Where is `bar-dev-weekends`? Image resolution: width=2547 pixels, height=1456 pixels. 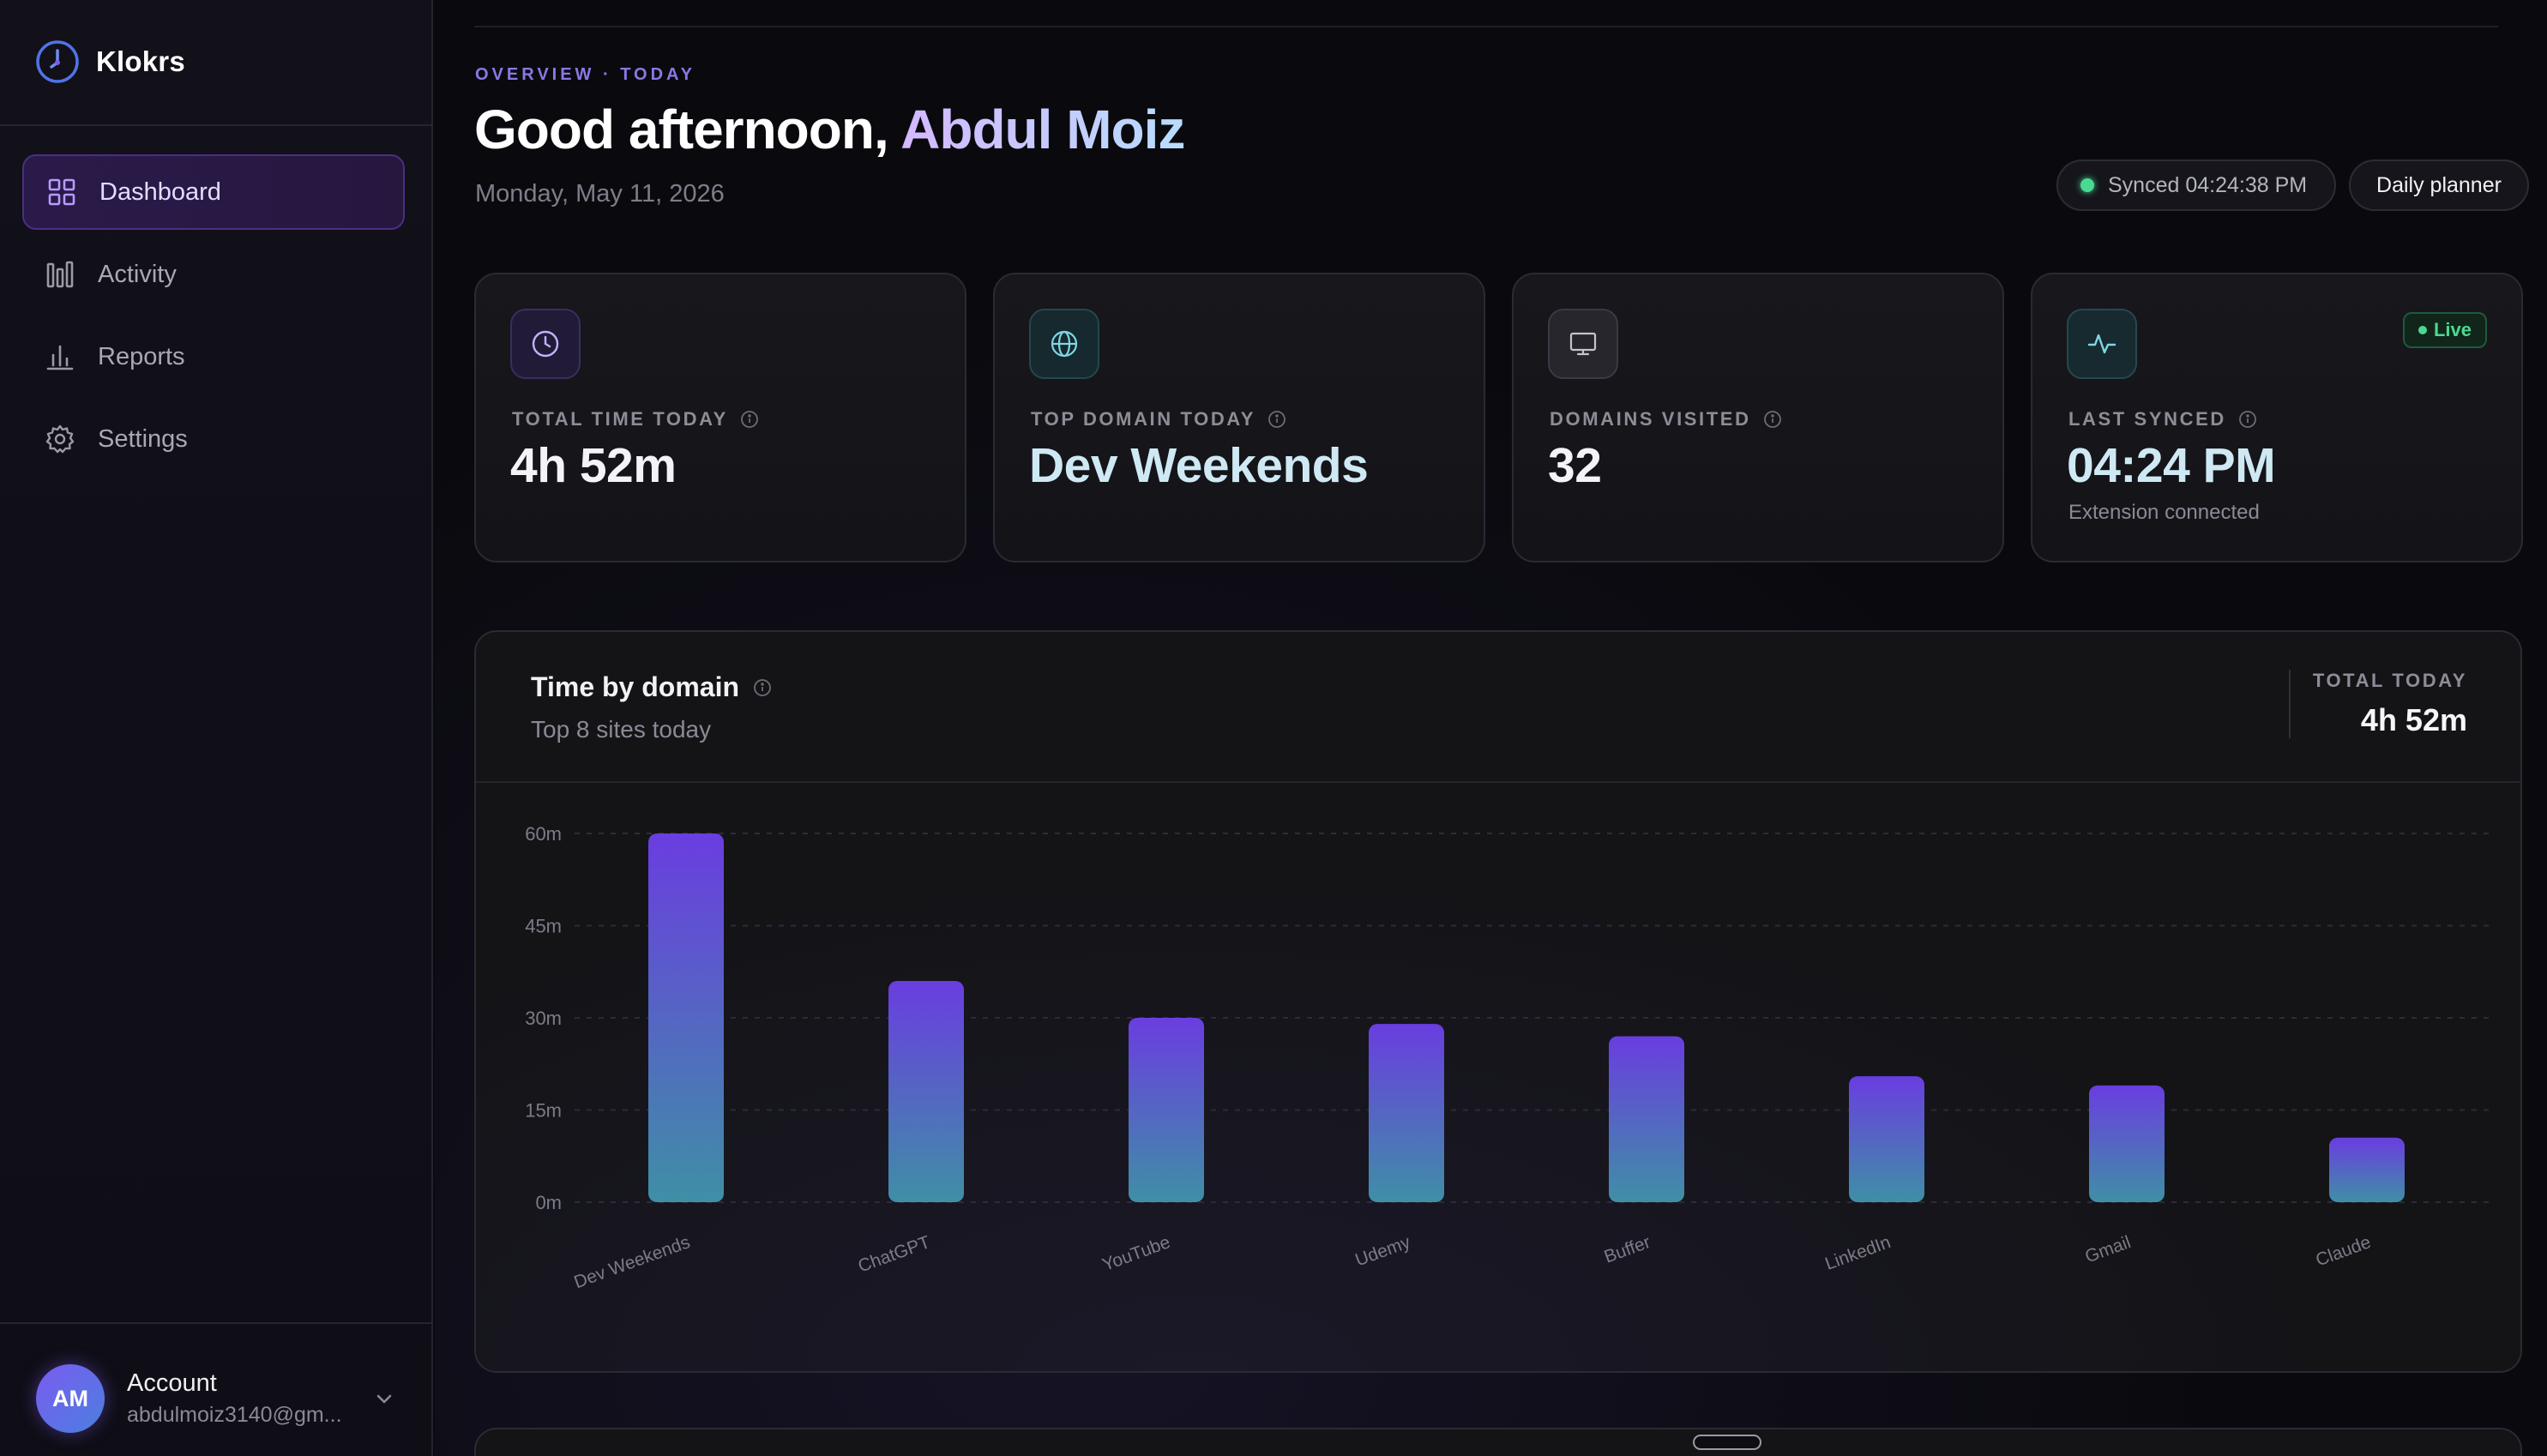 bar-dev-weekends is located at coordinates (686, 1018).